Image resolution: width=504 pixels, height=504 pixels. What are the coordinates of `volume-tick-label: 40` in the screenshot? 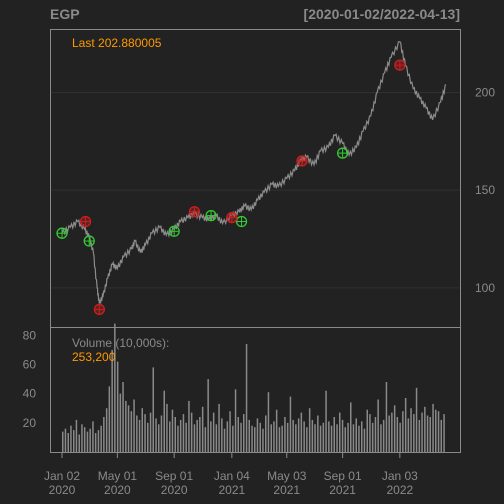 It's located at (30, 394).